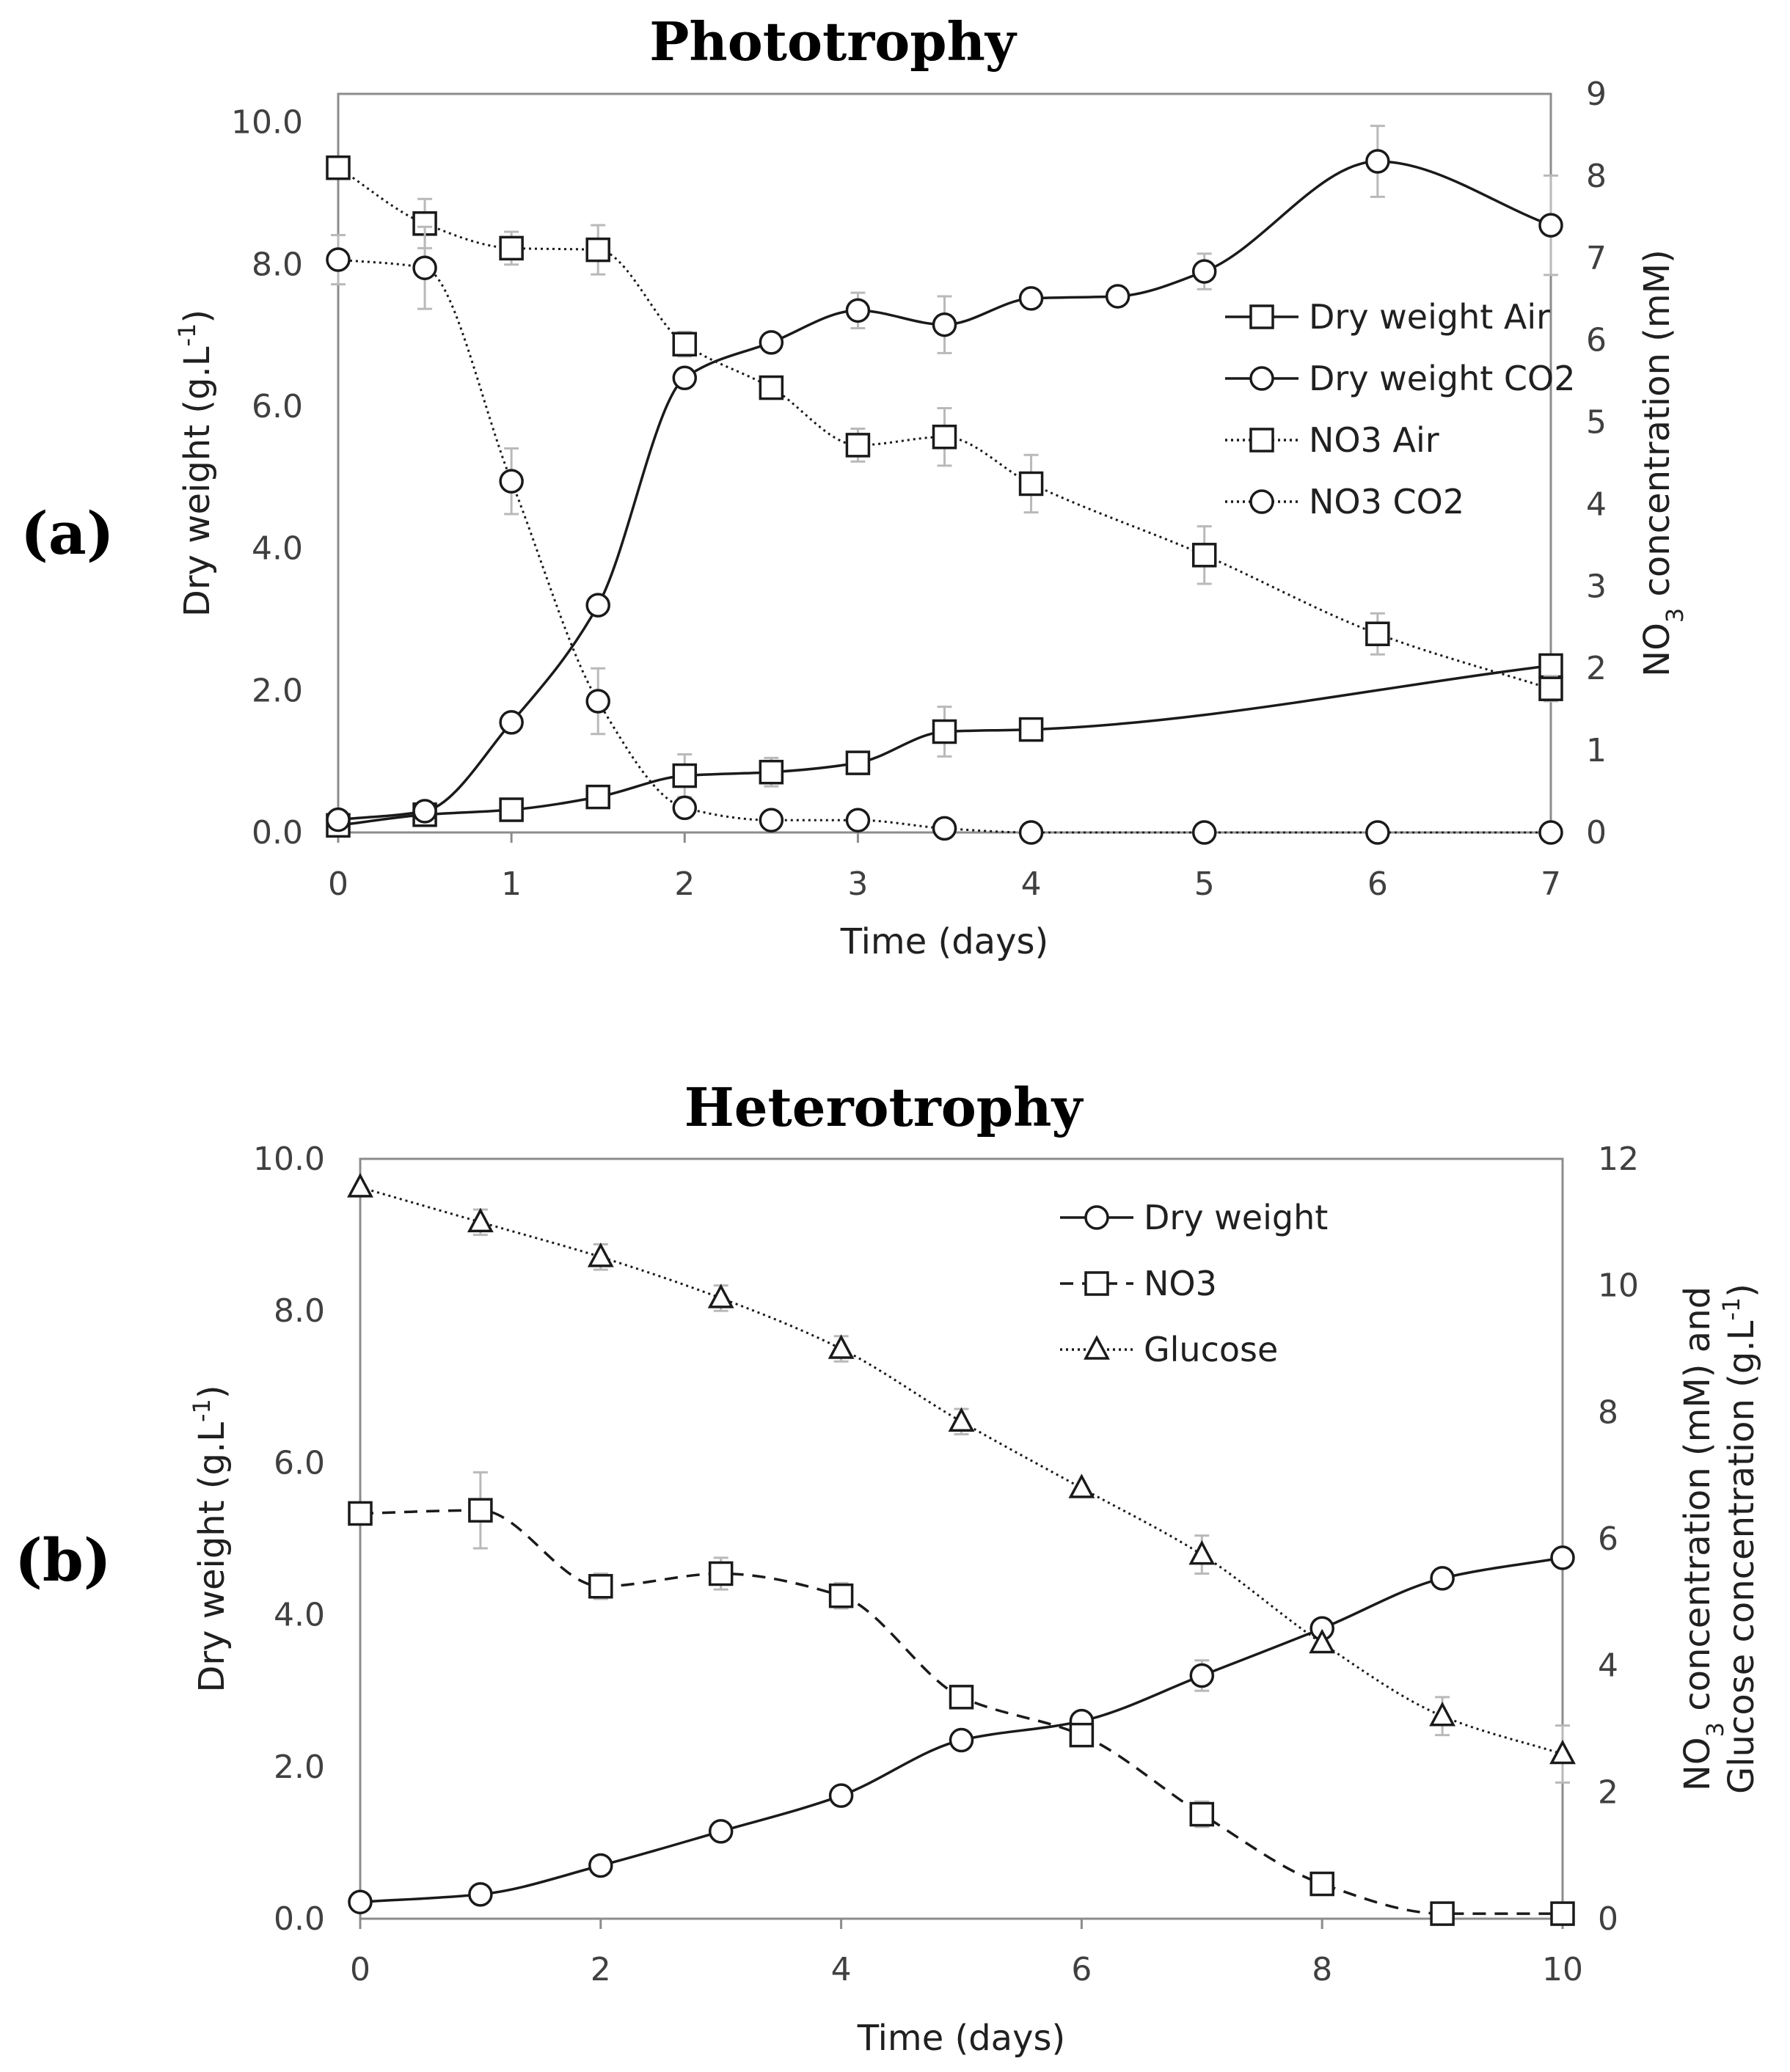  I want to click on x-tick-label: 3, so click(857, 884).